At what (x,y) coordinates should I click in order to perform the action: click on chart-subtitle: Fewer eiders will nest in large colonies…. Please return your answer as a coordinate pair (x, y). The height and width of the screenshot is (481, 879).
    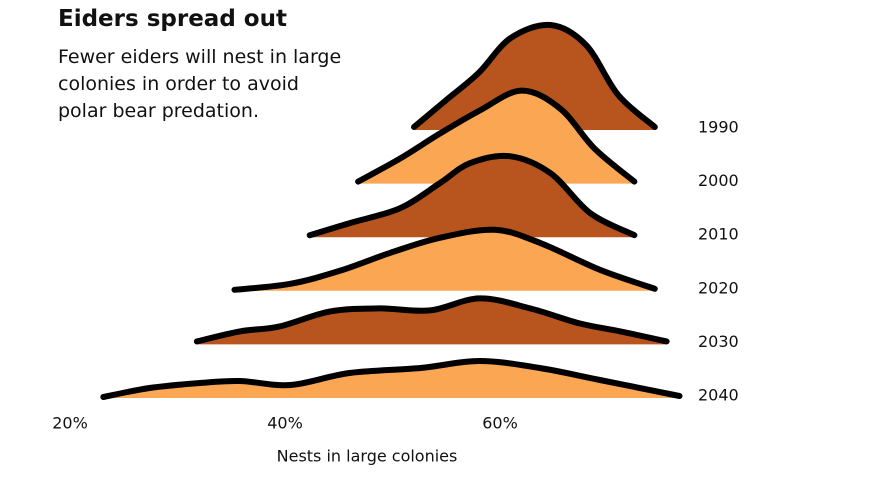
    Looking at the image, I should click on (200, 84).